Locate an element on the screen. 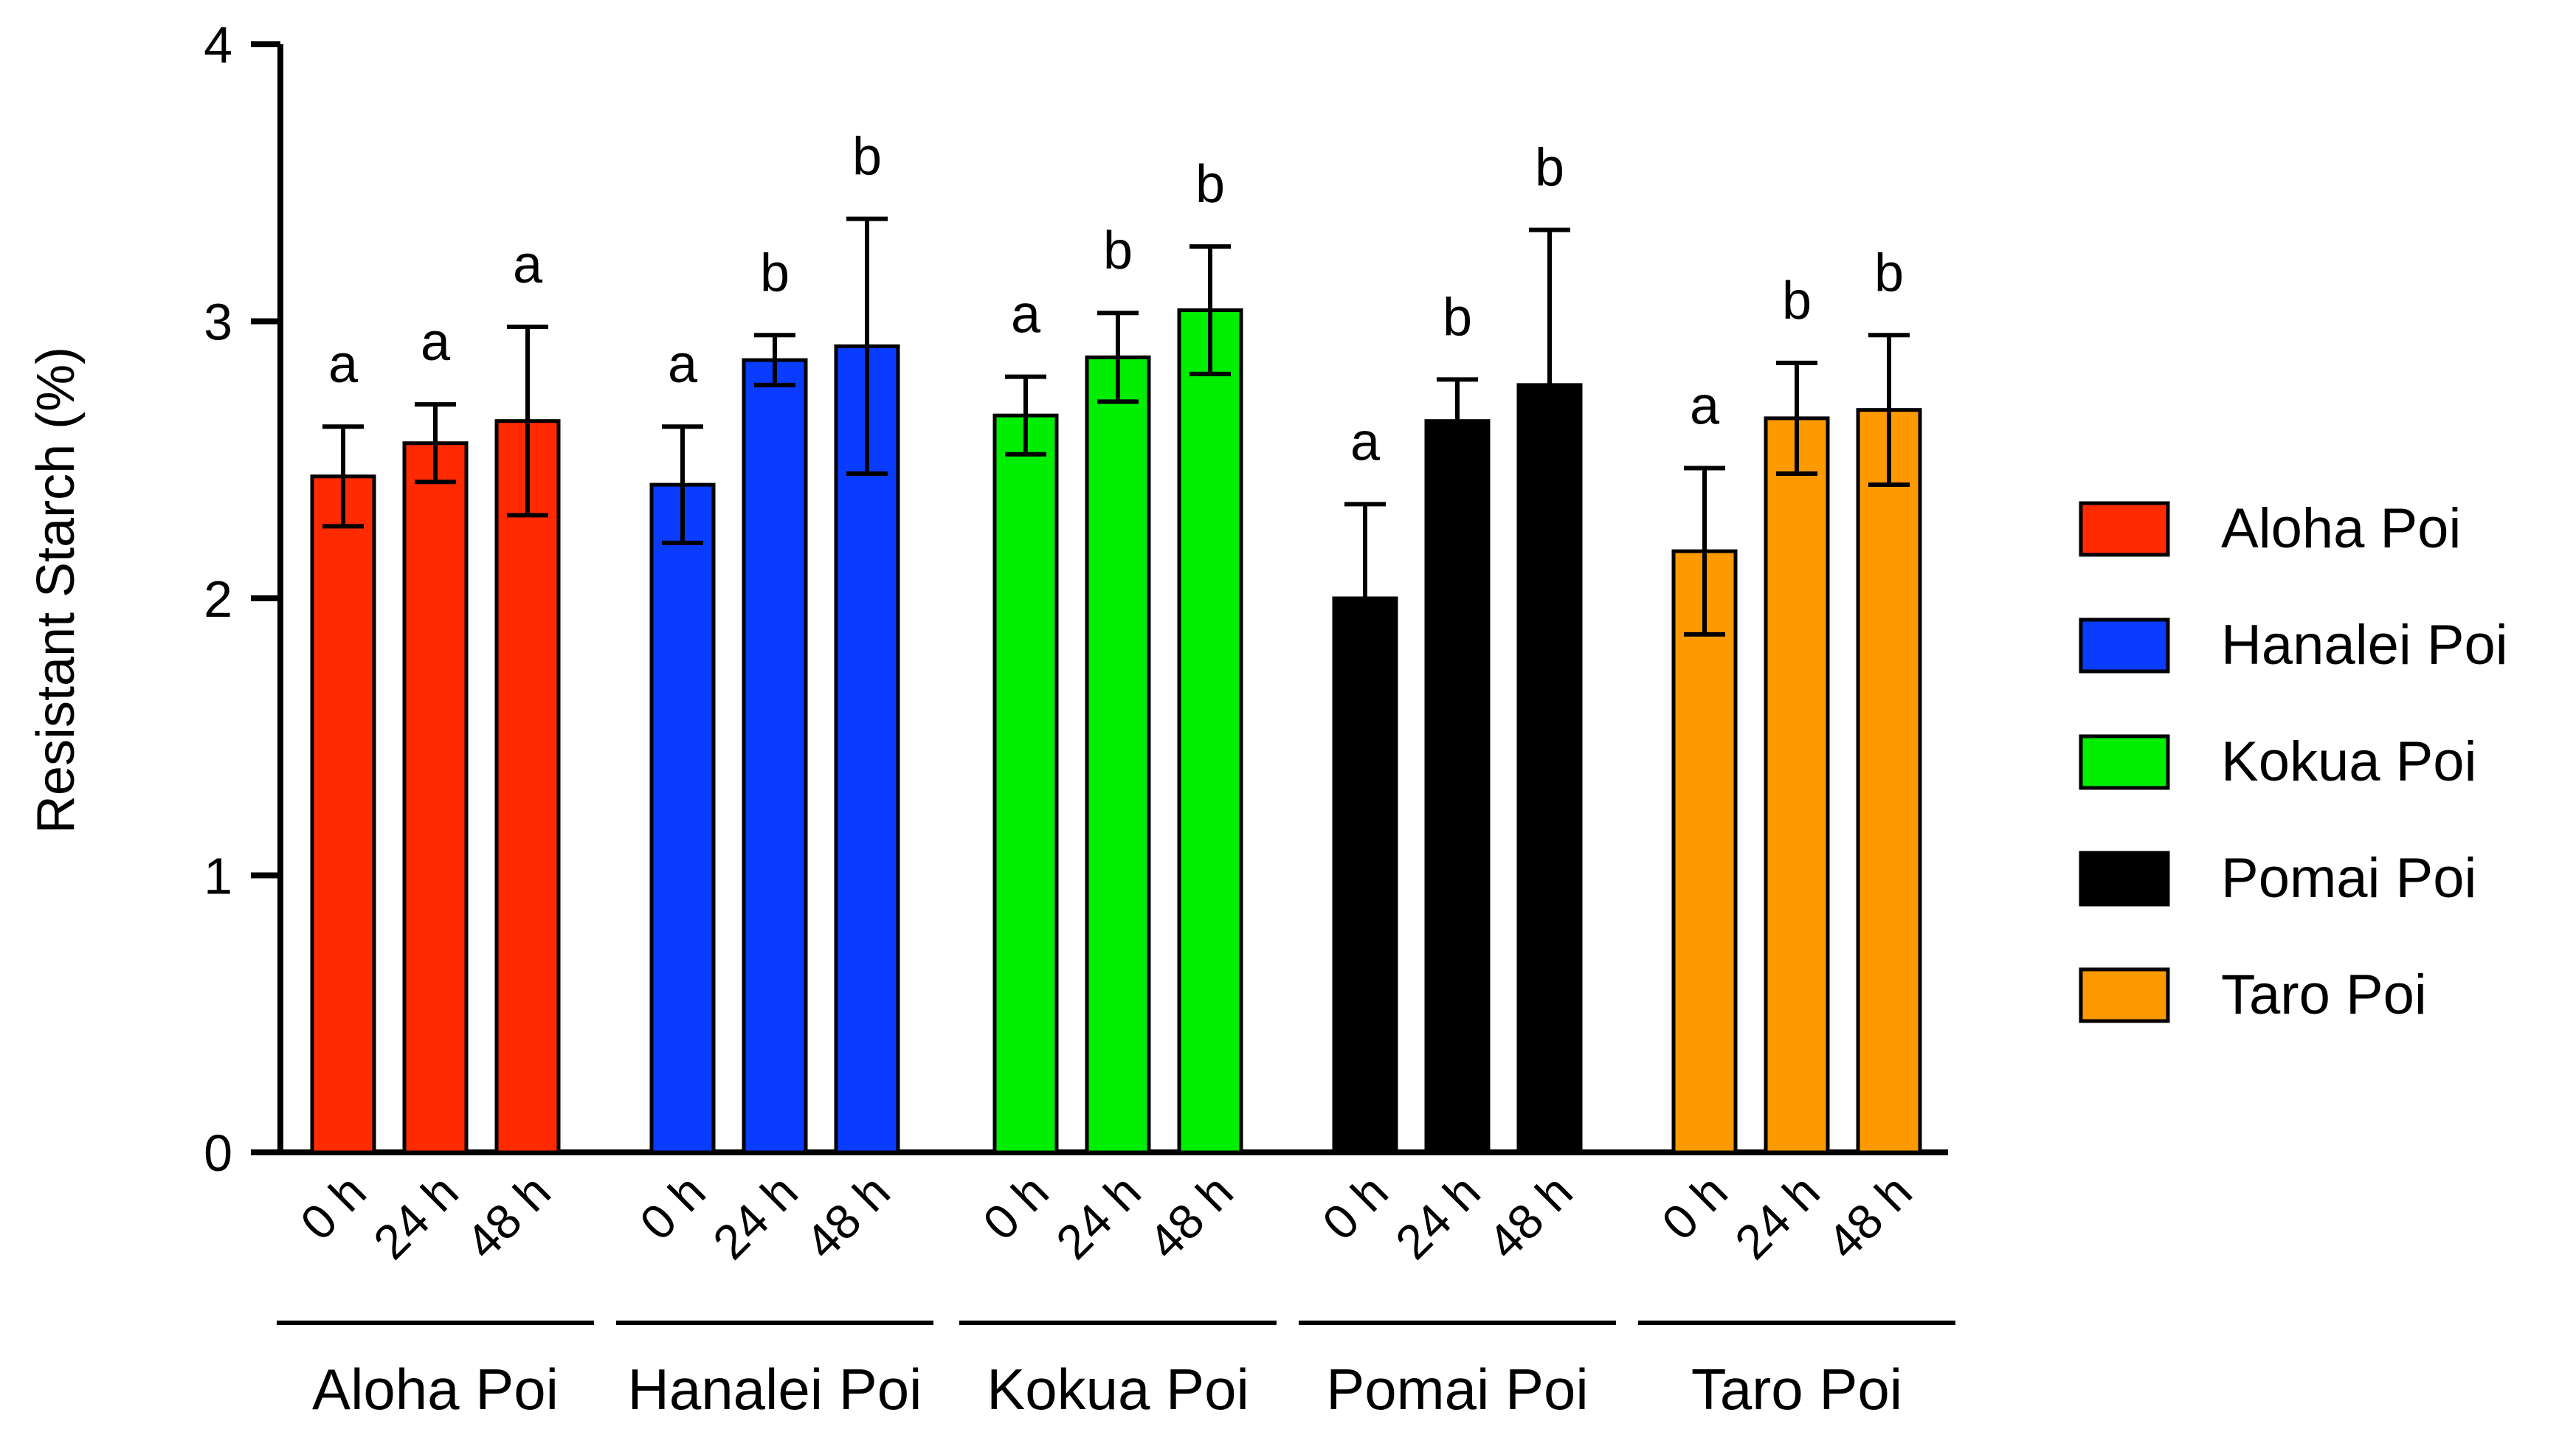 This screenshot has height=1446, width=2576. legend-label: Hanalei Poi is located at coordinates (2364, 645).